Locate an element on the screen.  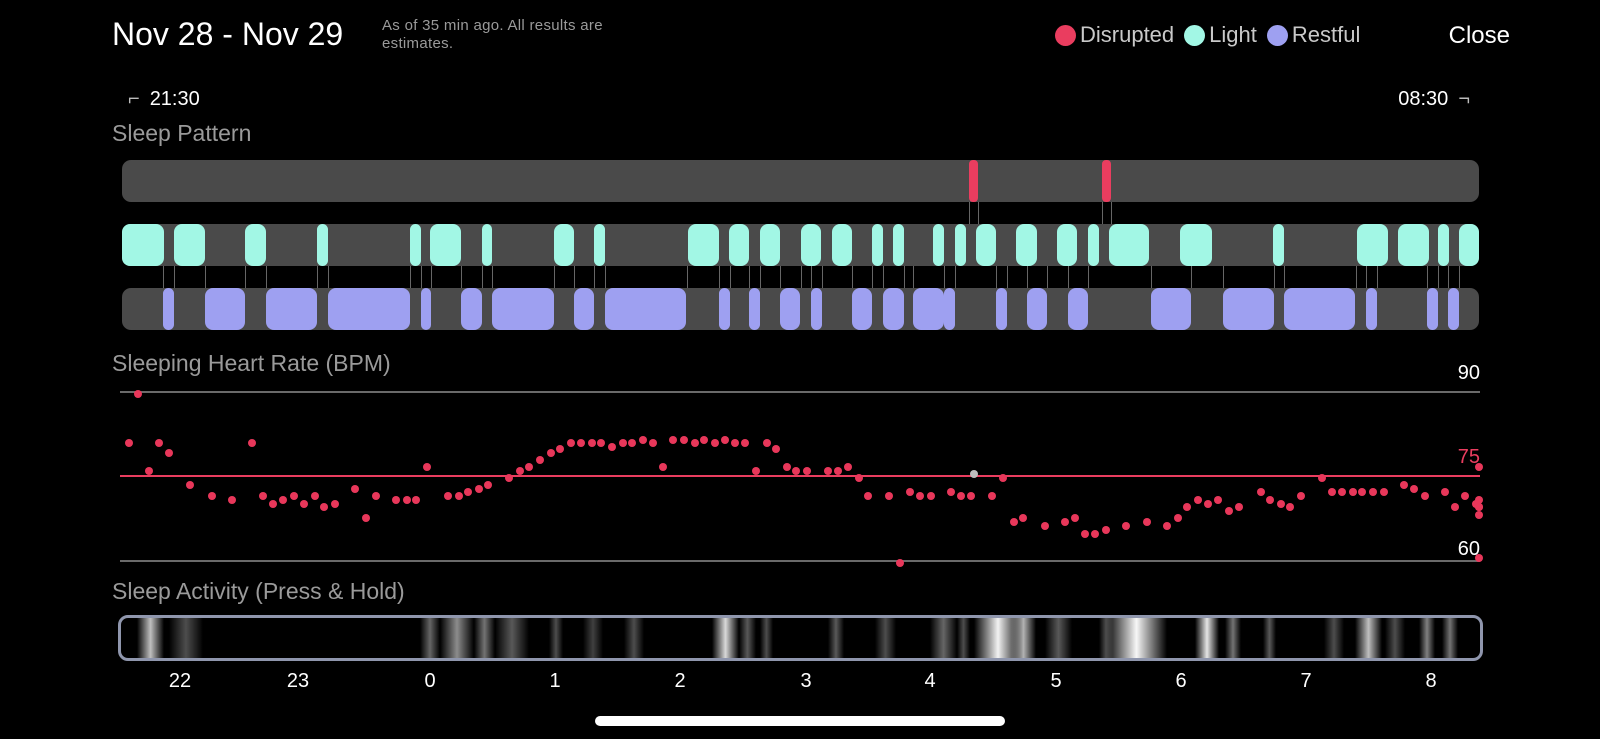
time-range-end: 08:30 ¬ is located at coordinates (1439, 99).